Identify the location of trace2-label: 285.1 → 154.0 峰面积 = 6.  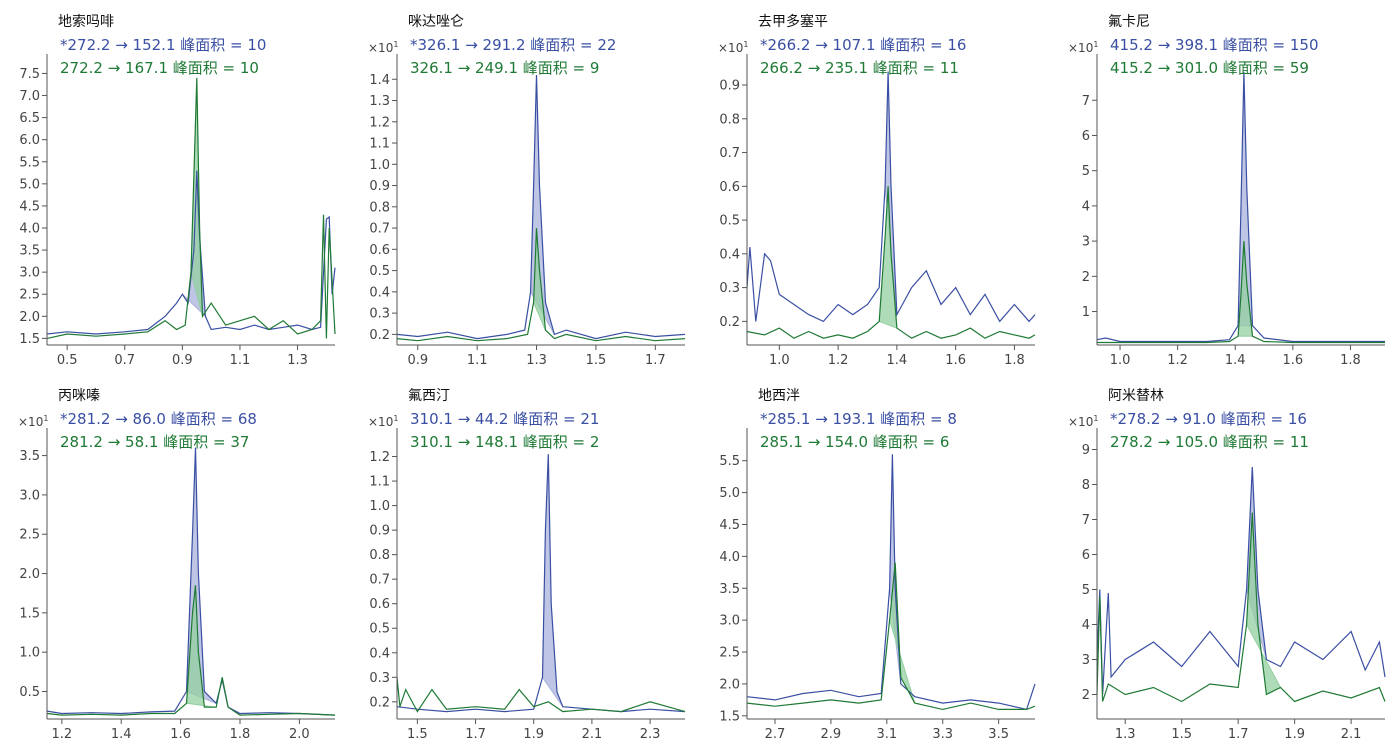
(855, 442).